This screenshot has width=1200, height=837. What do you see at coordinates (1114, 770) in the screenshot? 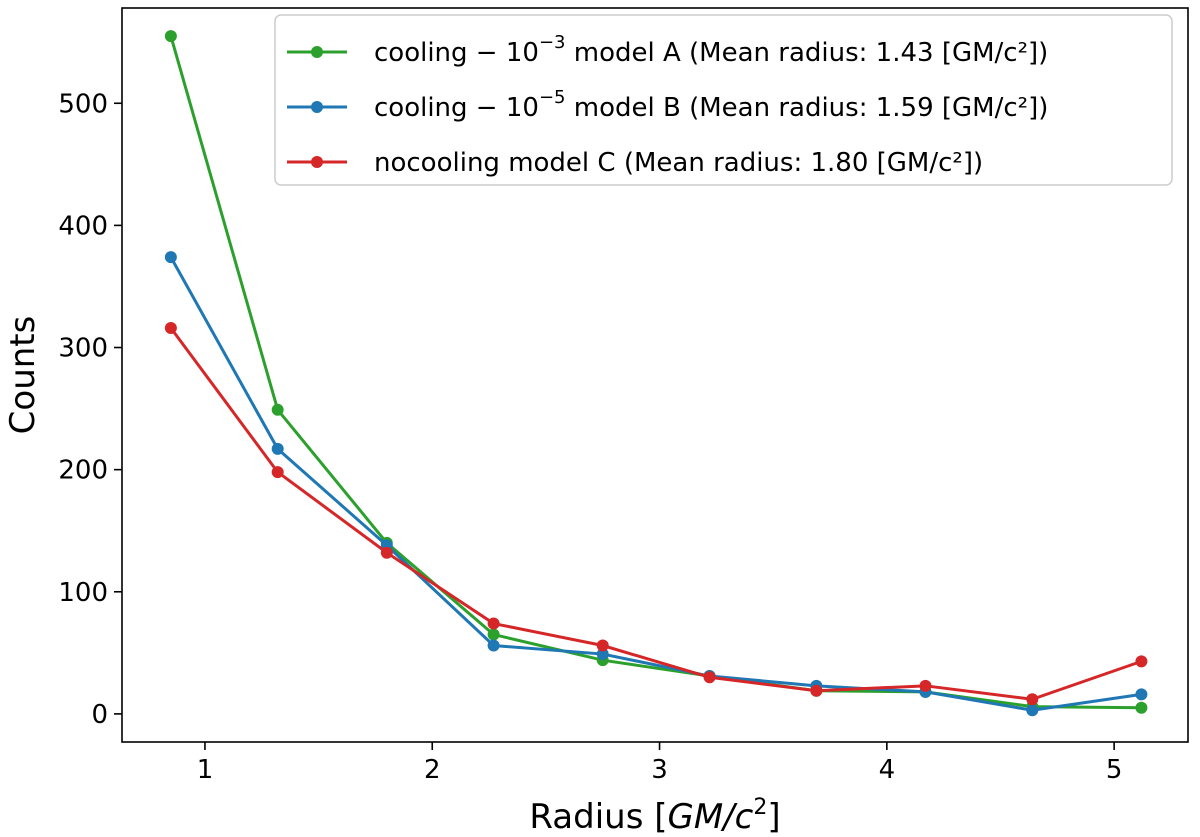
I see `x-tick-label: 5` at bounding box center [1114, 770].